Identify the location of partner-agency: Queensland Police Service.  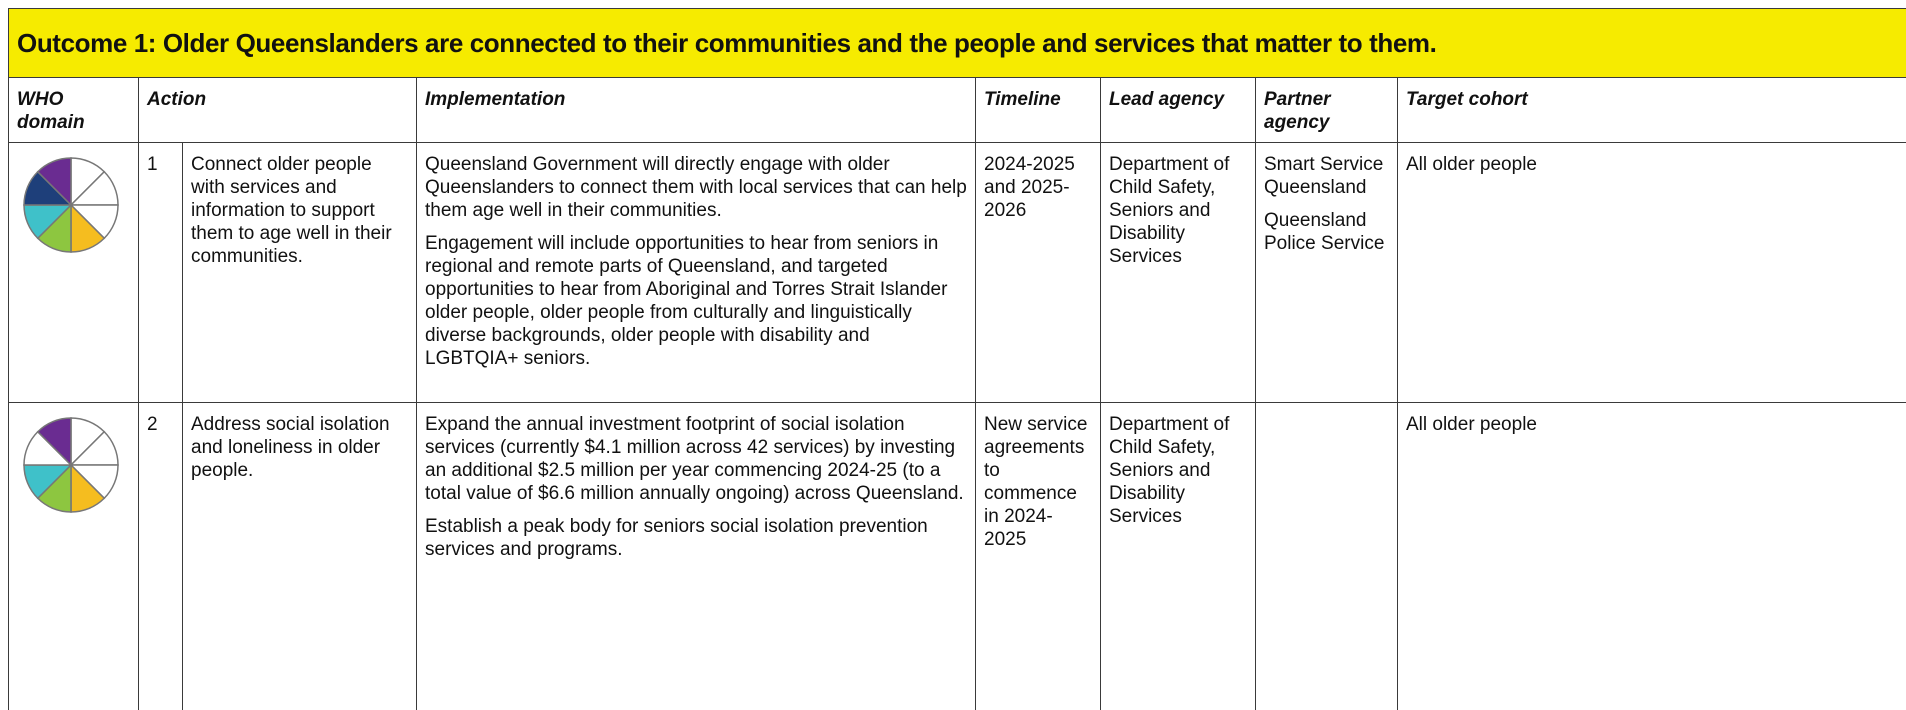
(1324, 232).